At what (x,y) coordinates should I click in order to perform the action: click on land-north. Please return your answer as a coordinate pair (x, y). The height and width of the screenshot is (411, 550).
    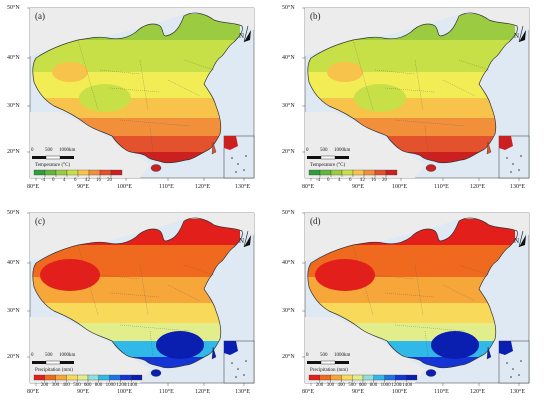
    Looking at the image, I should click on (417, 237).